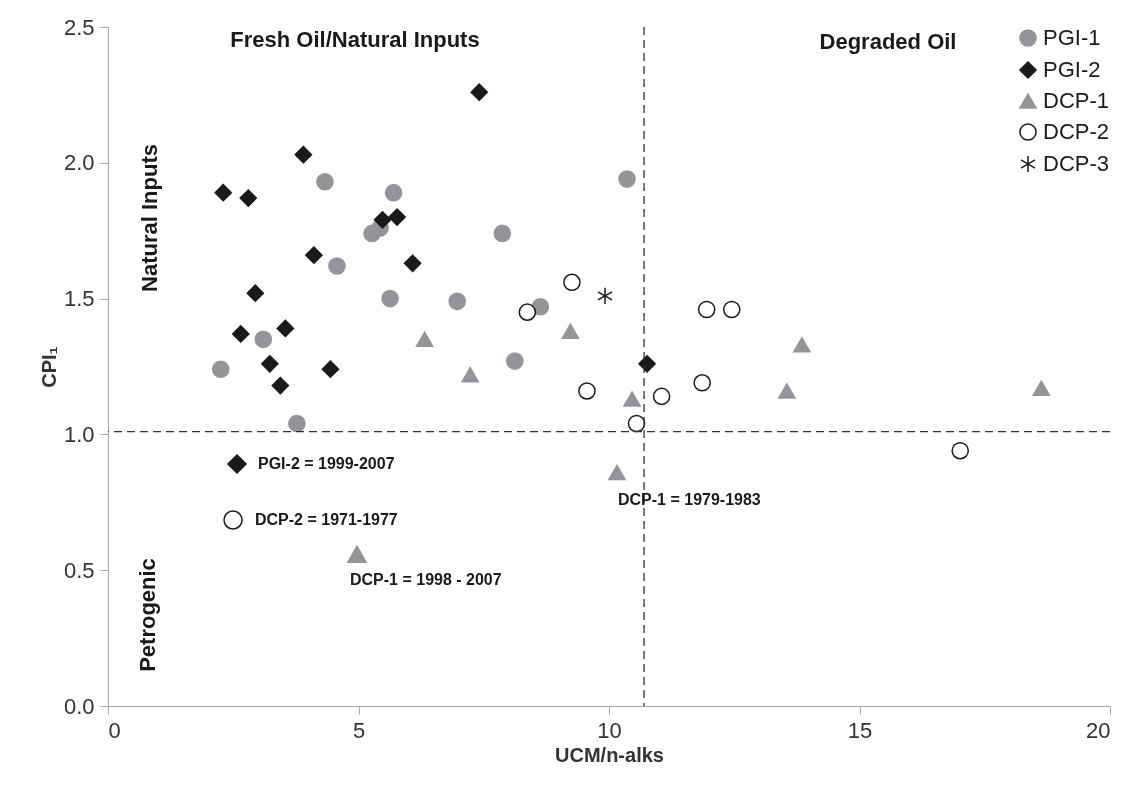 The image size is (1134, 798). Describe the element at coordinates (609, 754) in the screenshot. I see `x-axis-title: UCM/n-alks` at that location.